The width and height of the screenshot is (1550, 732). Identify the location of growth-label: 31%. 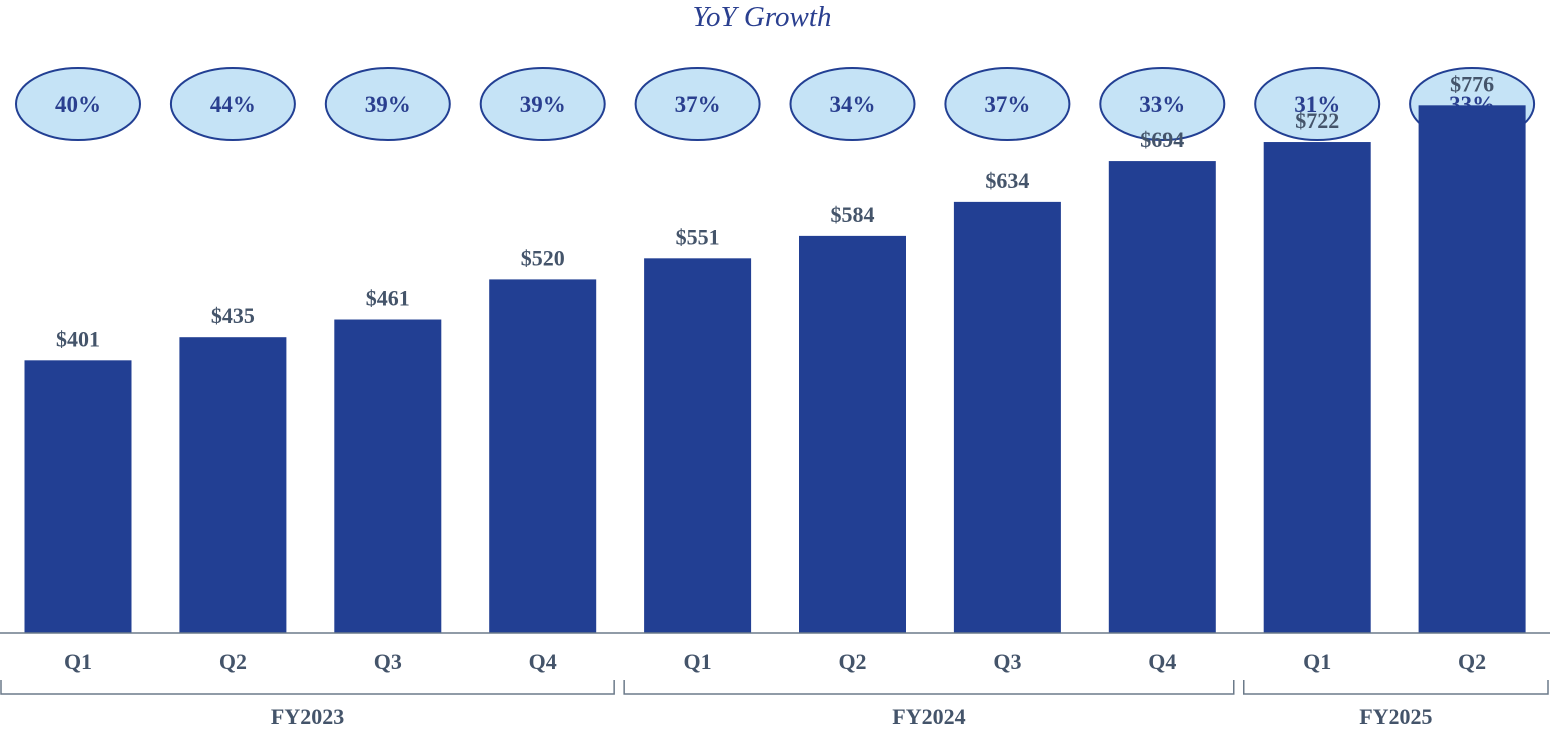
(1317, 104).